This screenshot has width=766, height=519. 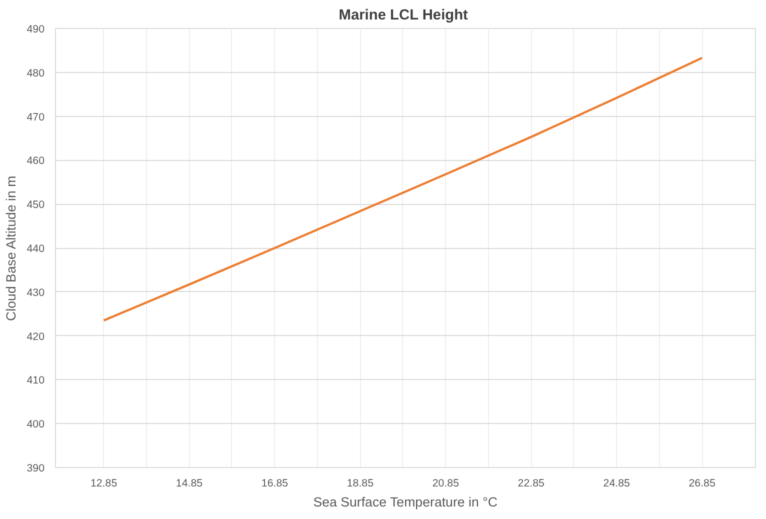 I want to click on y-tick-label: 390, so click(x=35, y=468).